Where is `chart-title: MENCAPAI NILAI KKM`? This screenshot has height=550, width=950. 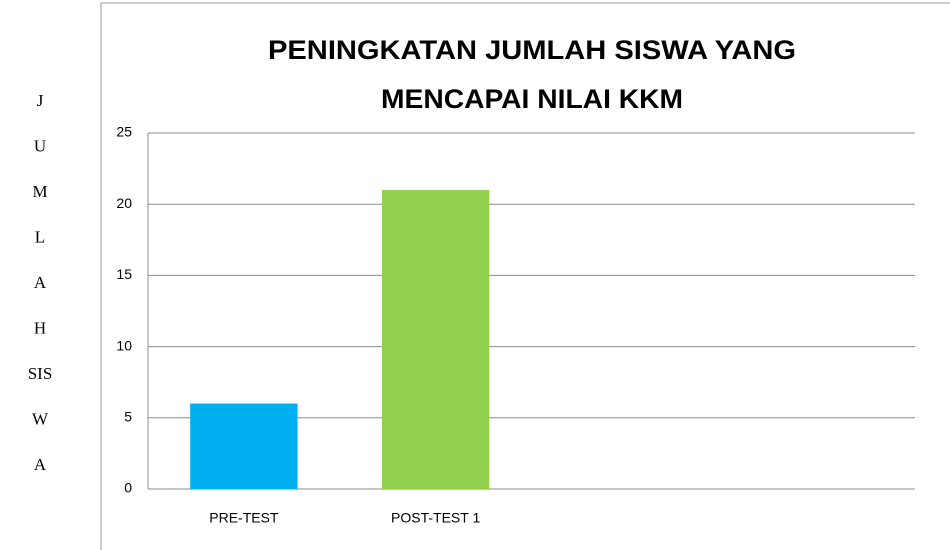
chart-title: MENCAPAI NILAI KKM is located at coordinates (532, 99).